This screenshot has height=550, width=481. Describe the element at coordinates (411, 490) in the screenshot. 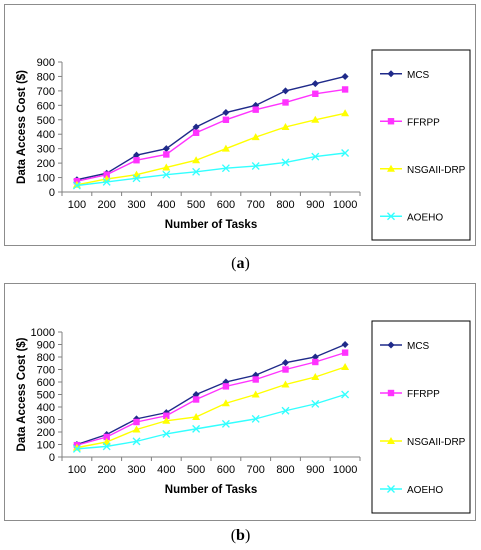

I see `chart-b-legend-item: AOEHO` at that location.